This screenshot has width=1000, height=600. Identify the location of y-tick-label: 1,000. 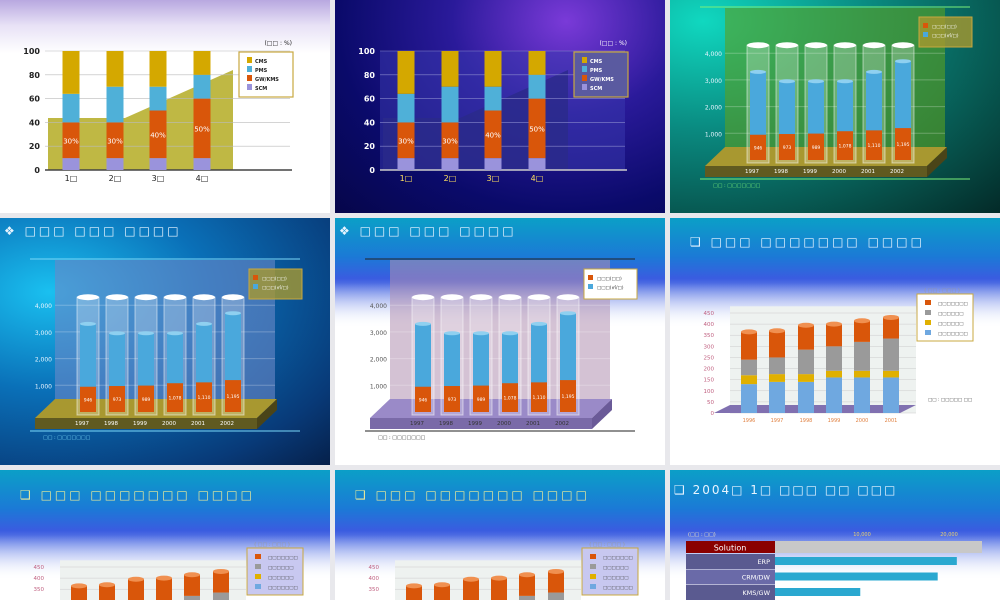
(713, 134).